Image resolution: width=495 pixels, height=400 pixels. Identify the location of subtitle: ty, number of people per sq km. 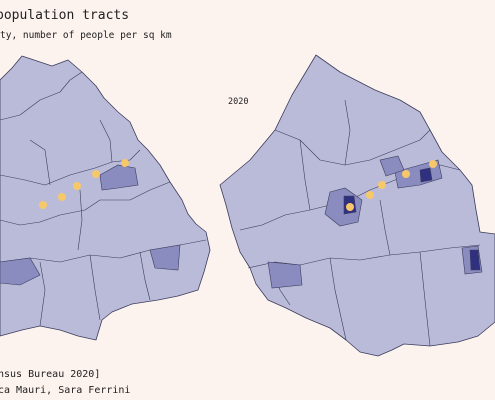
(86, 35).